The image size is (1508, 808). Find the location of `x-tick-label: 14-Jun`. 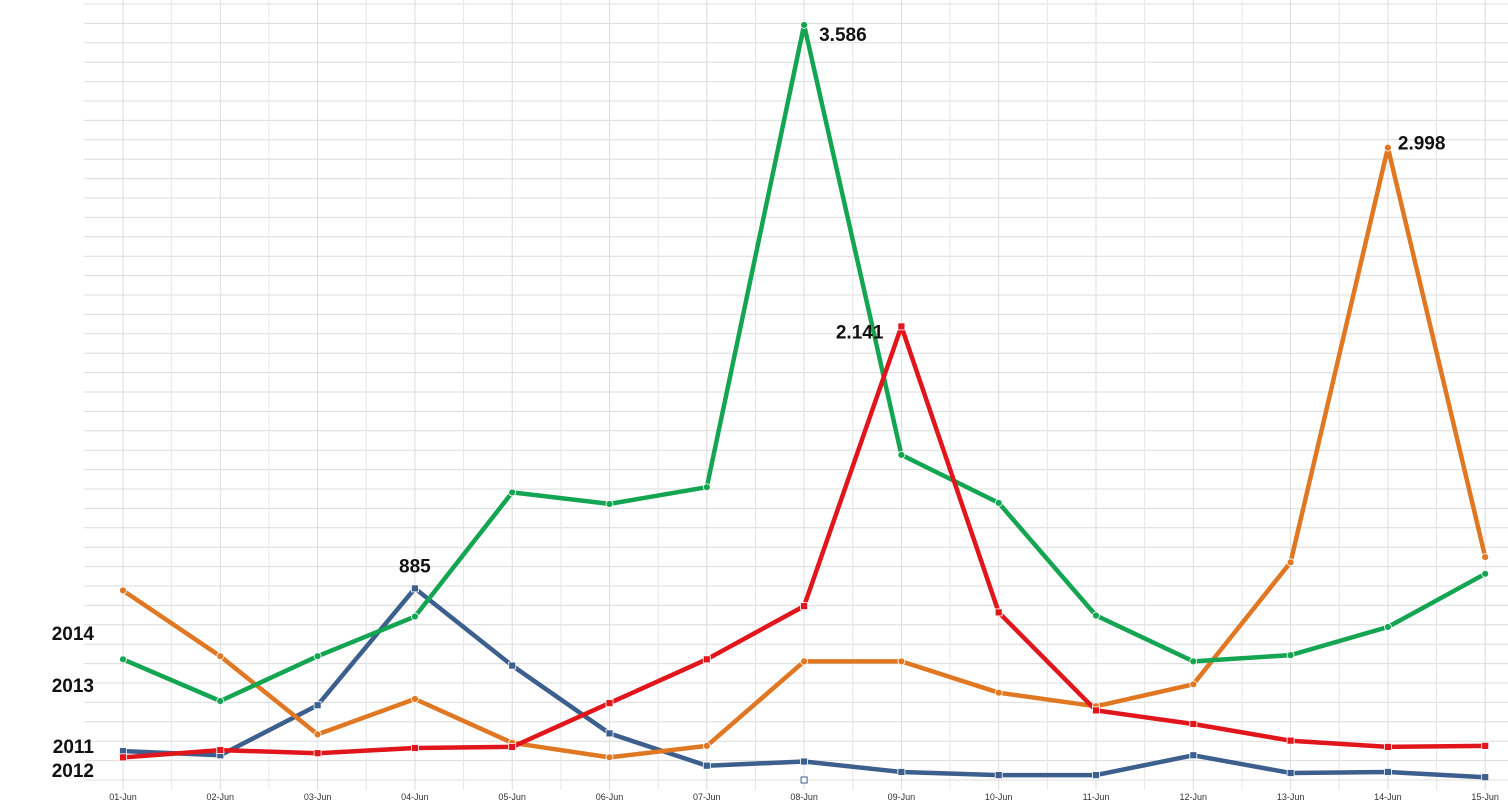

x-tick-label: 14-Jun is located at coordinates (1388, 797).